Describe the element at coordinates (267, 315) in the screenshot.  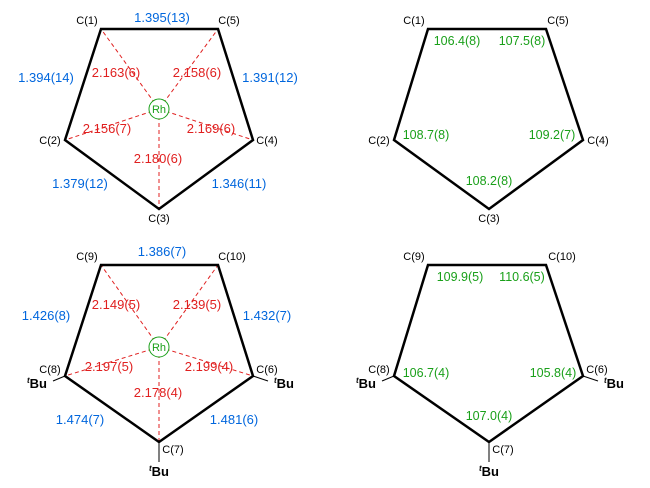
I see `bond-length-c10-c6: 1.432(7)` at that location.